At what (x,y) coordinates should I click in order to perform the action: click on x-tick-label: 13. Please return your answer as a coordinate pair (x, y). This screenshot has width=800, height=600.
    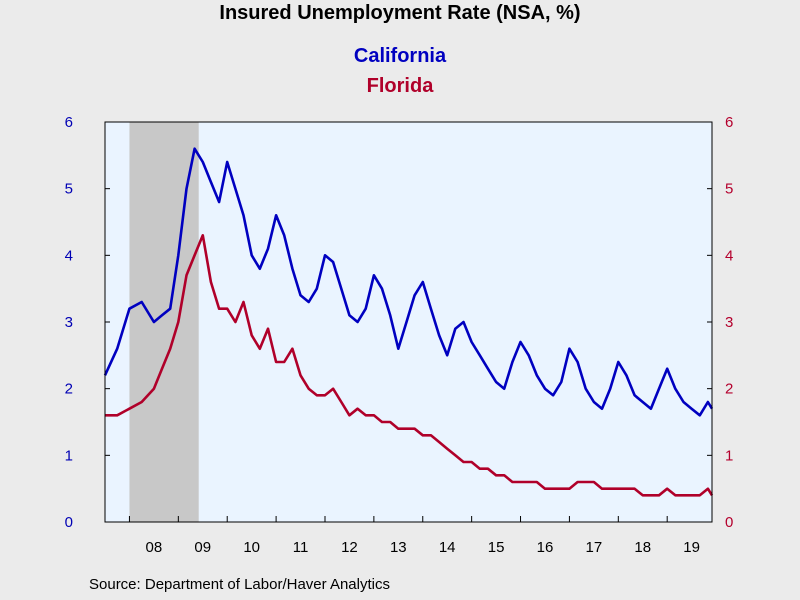
    Looking at the image, I should click on (398, 547).